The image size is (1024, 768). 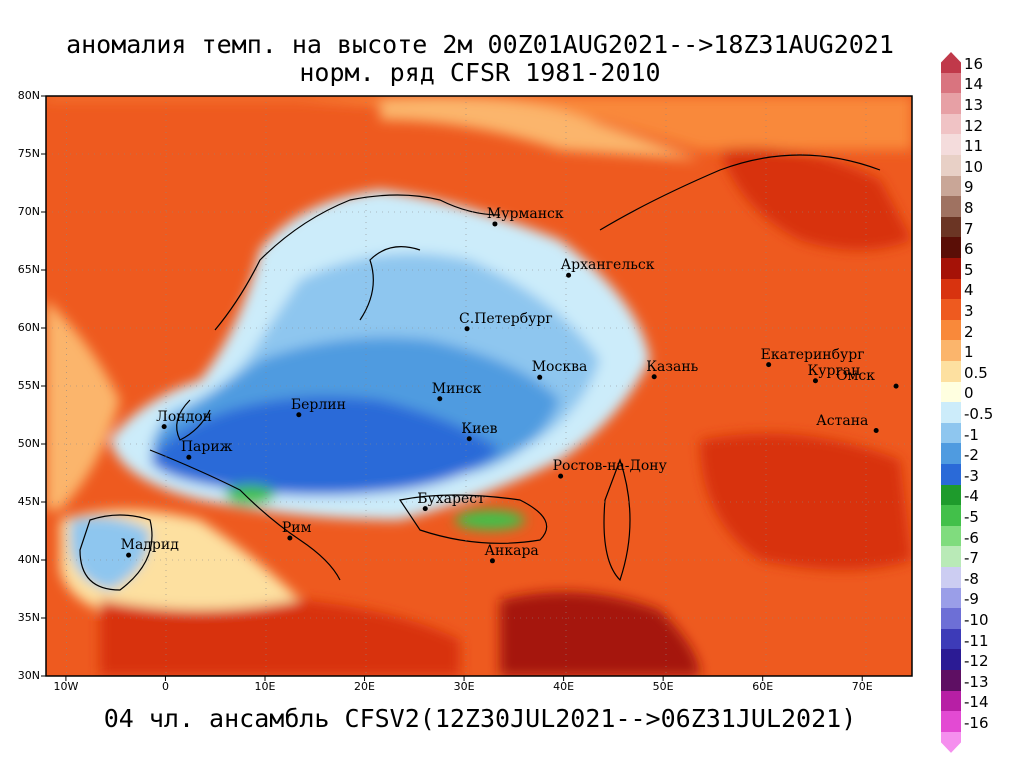 I want to click on colorbar-label: 7, so click(x=969, y=228).